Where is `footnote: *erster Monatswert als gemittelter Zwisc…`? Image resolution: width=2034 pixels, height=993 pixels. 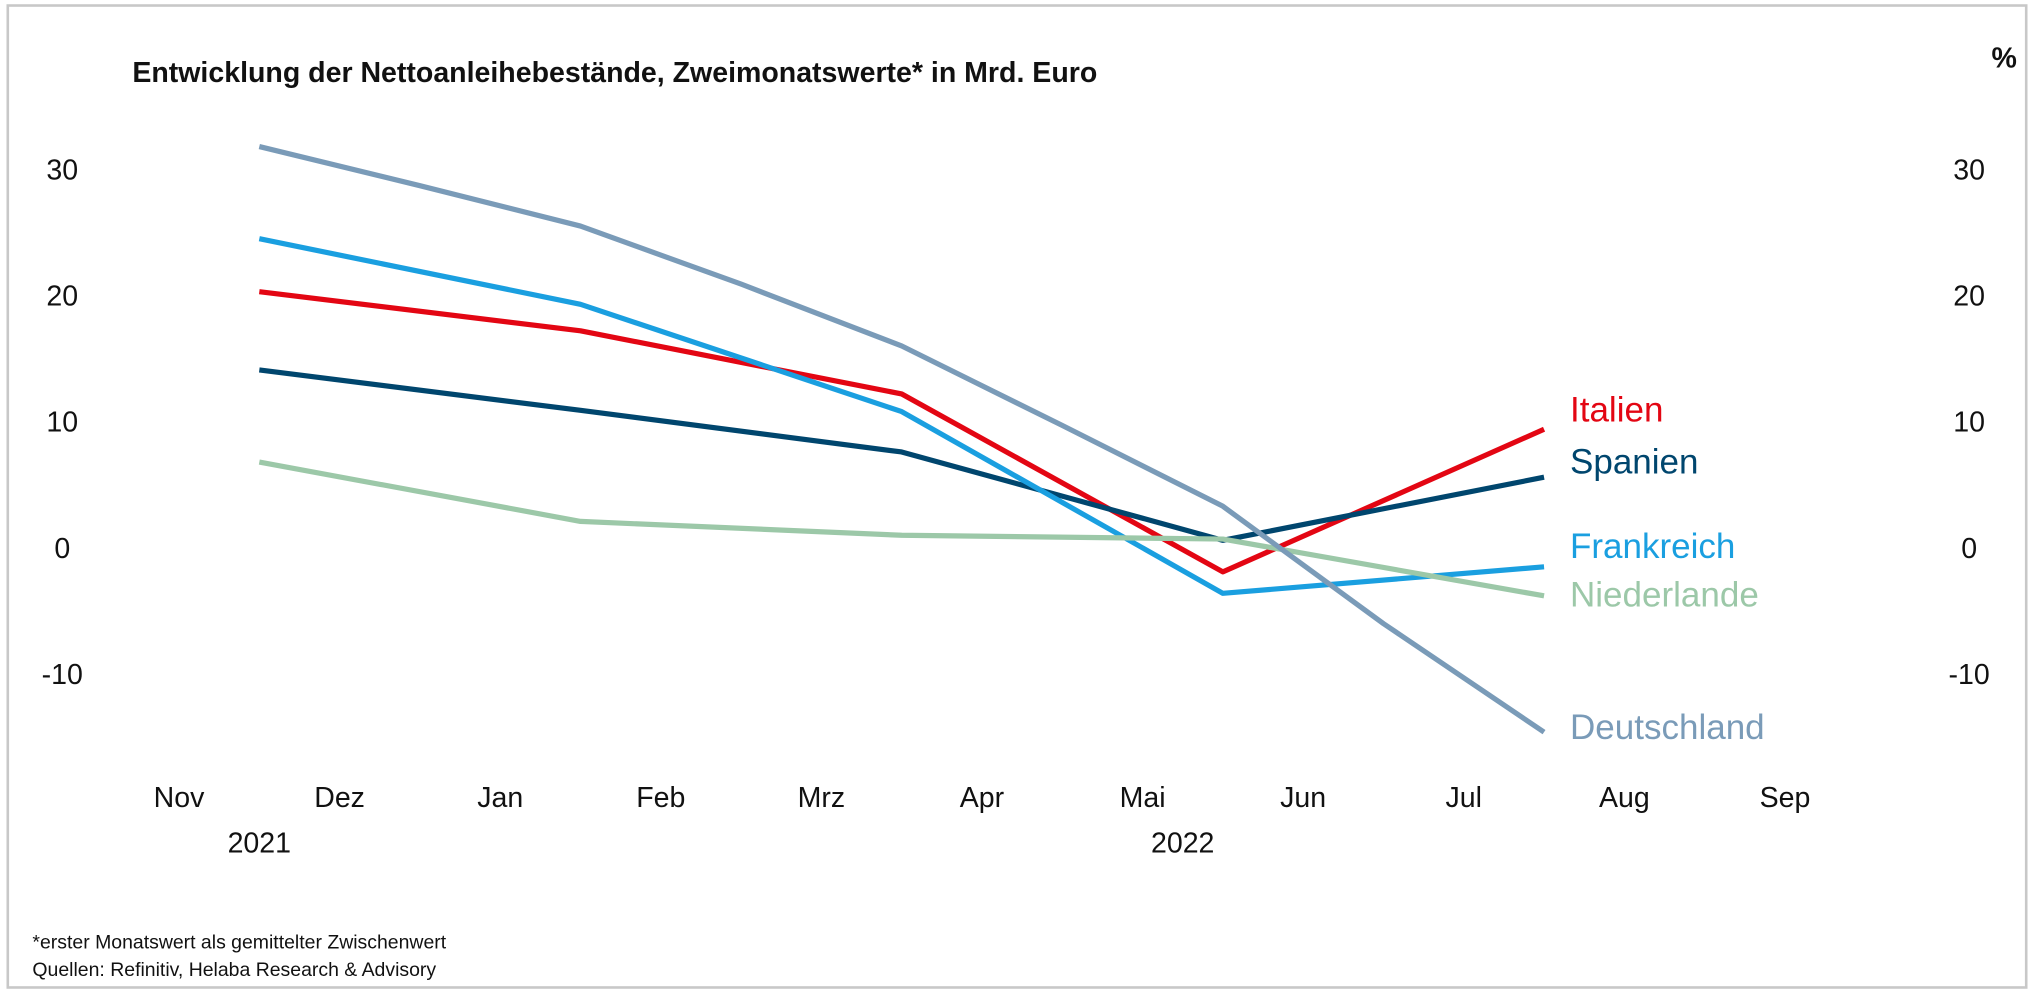 footnote: *erster Monatswert als gemittelter Zwisc… is located at coordinates (239, 943).